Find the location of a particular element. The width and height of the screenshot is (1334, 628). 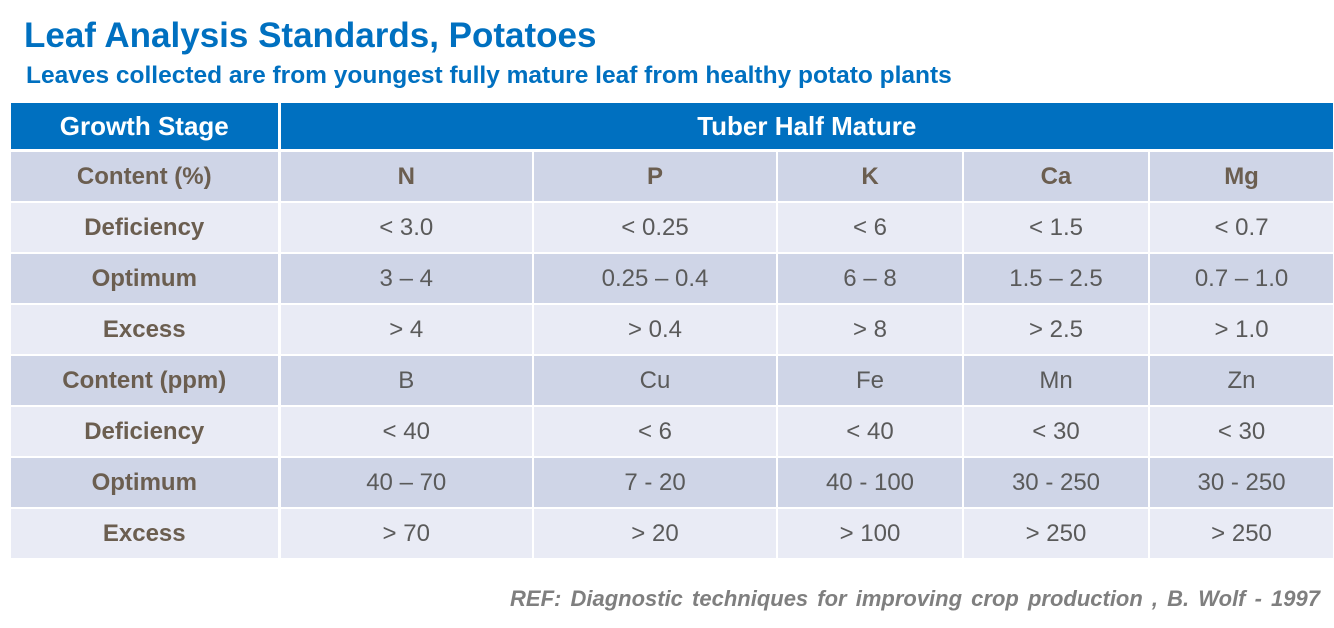

table-cell: > 0.4 is located at coordinates (655, 329).